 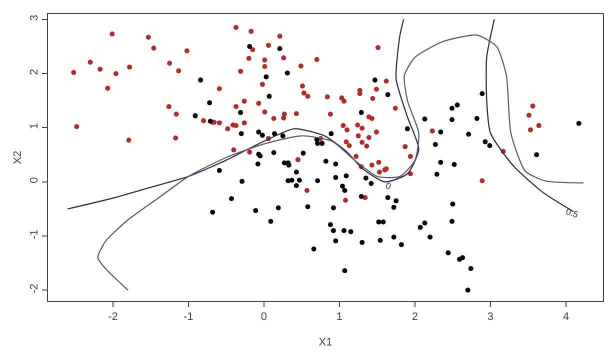 I want to click on y-tick-label: -2, so click(x=34, y=289).